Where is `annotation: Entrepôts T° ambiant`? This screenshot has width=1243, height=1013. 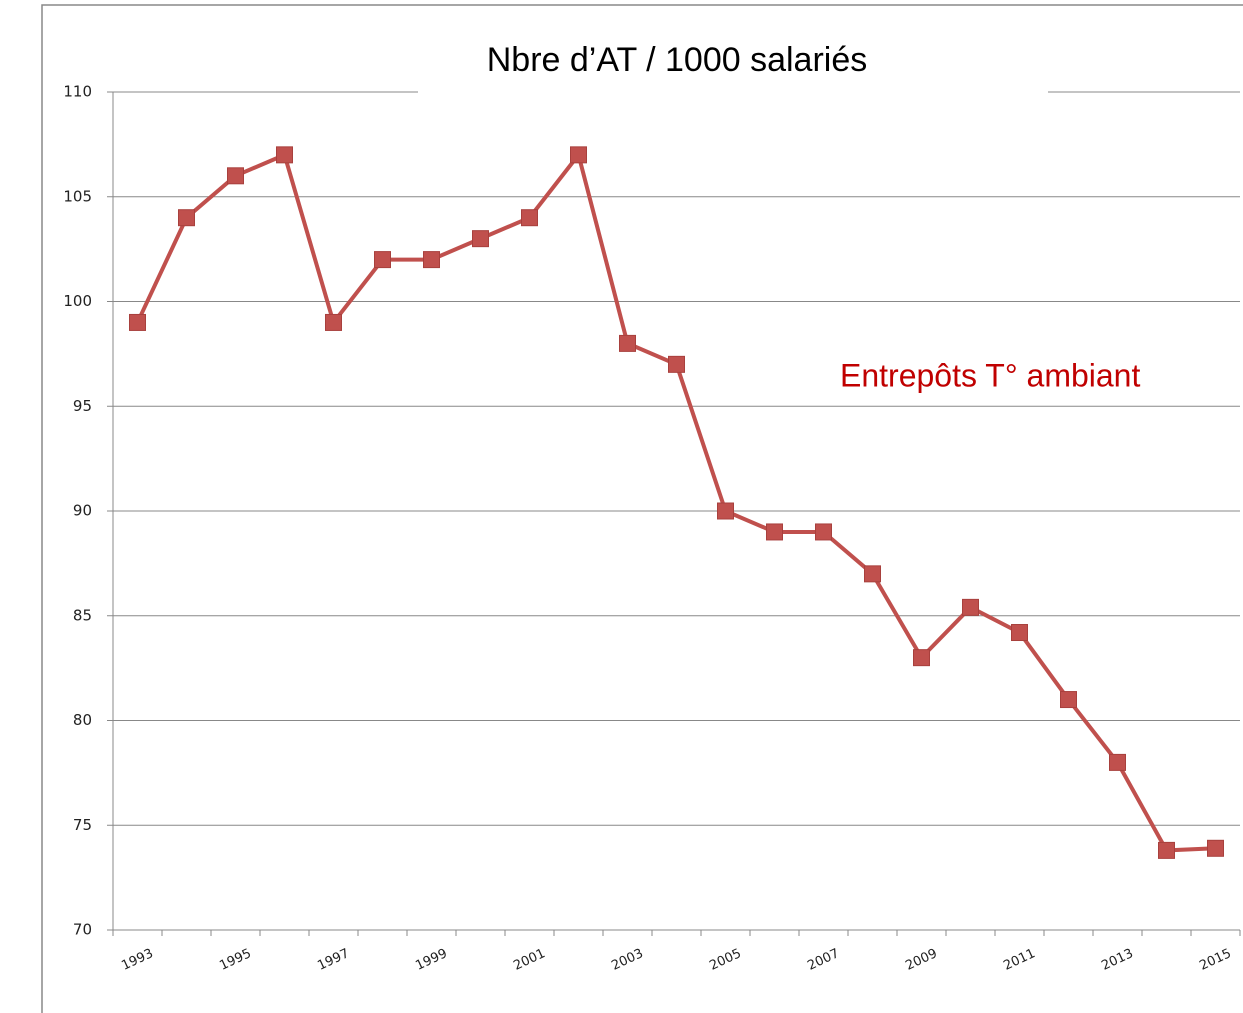 annotation: Entrepôts T° ambiant is located at coordinates (990, 375).